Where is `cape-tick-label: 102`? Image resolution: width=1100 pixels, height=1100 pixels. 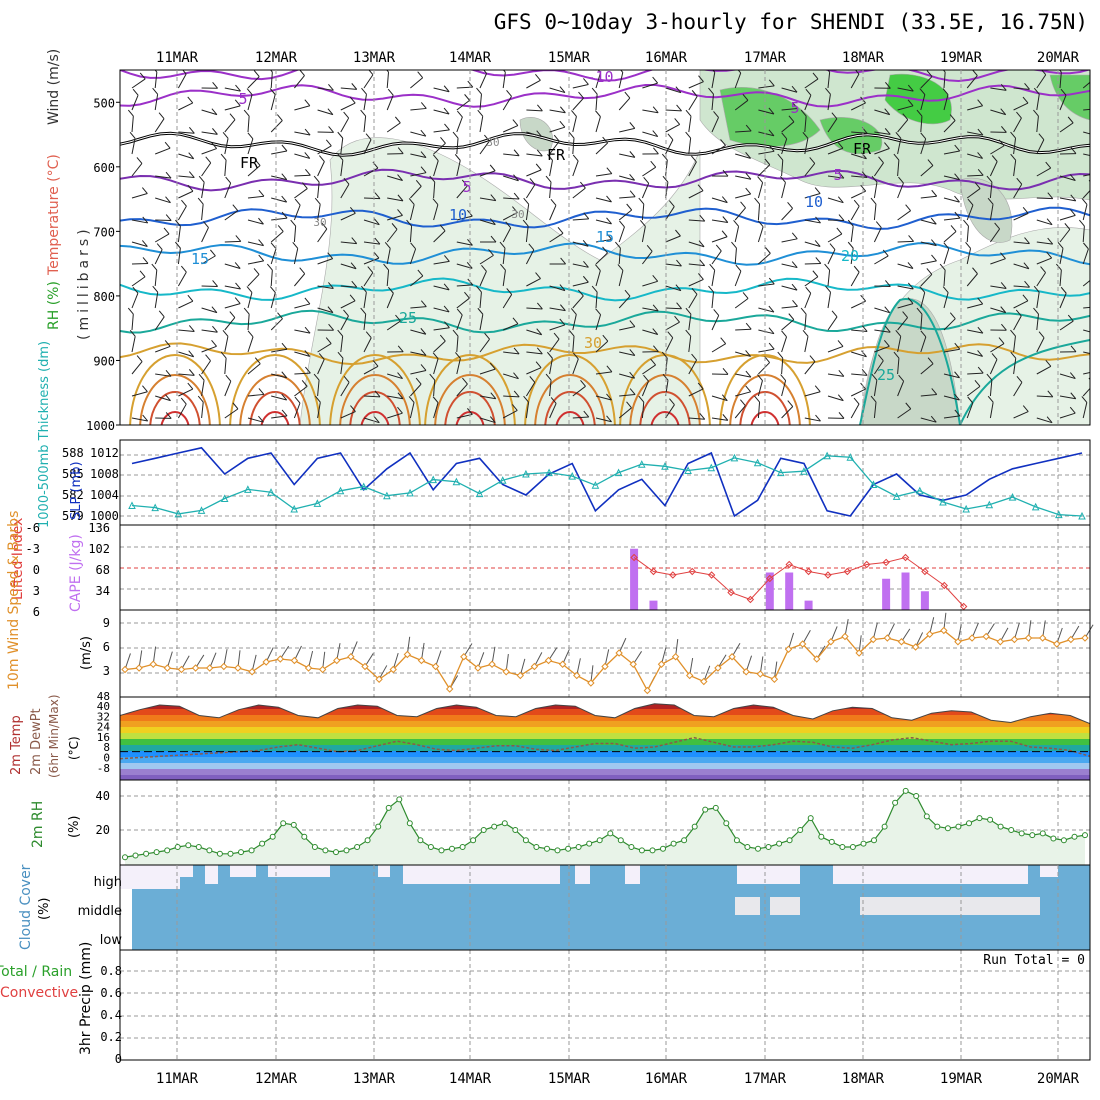 cape-tick-label: 102 is located at coordinates (99, 549).